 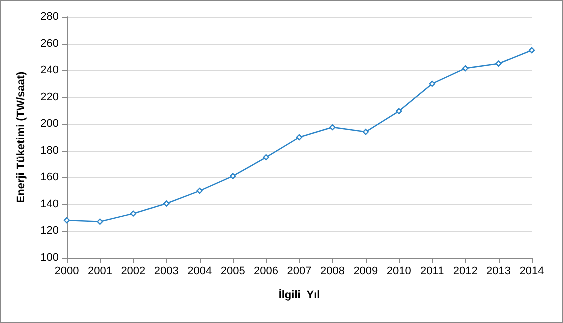 What do you see at coordinates (399, 272) in the screenshot?
I see `x-tick-label: 2010` at bounding box center [399, 272].